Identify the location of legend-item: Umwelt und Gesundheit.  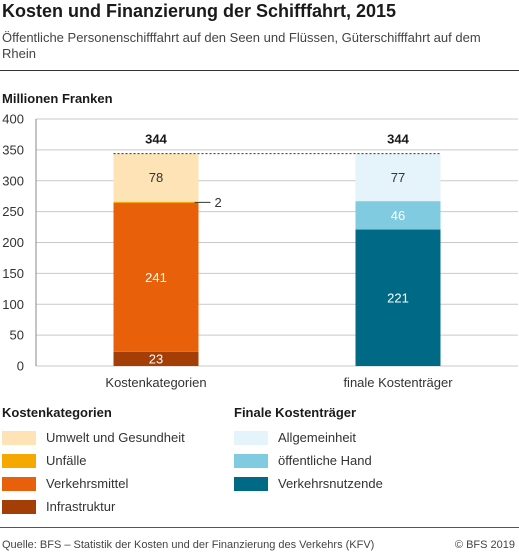
(93, 437).